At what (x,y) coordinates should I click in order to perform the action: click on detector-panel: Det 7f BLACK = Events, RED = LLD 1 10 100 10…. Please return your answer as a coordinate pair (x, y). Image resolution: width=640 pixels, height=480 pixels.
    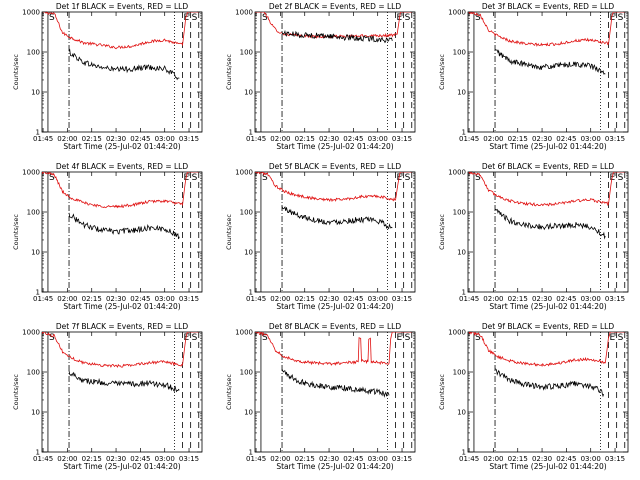
    Looking at the image, I should click on (107, 396).